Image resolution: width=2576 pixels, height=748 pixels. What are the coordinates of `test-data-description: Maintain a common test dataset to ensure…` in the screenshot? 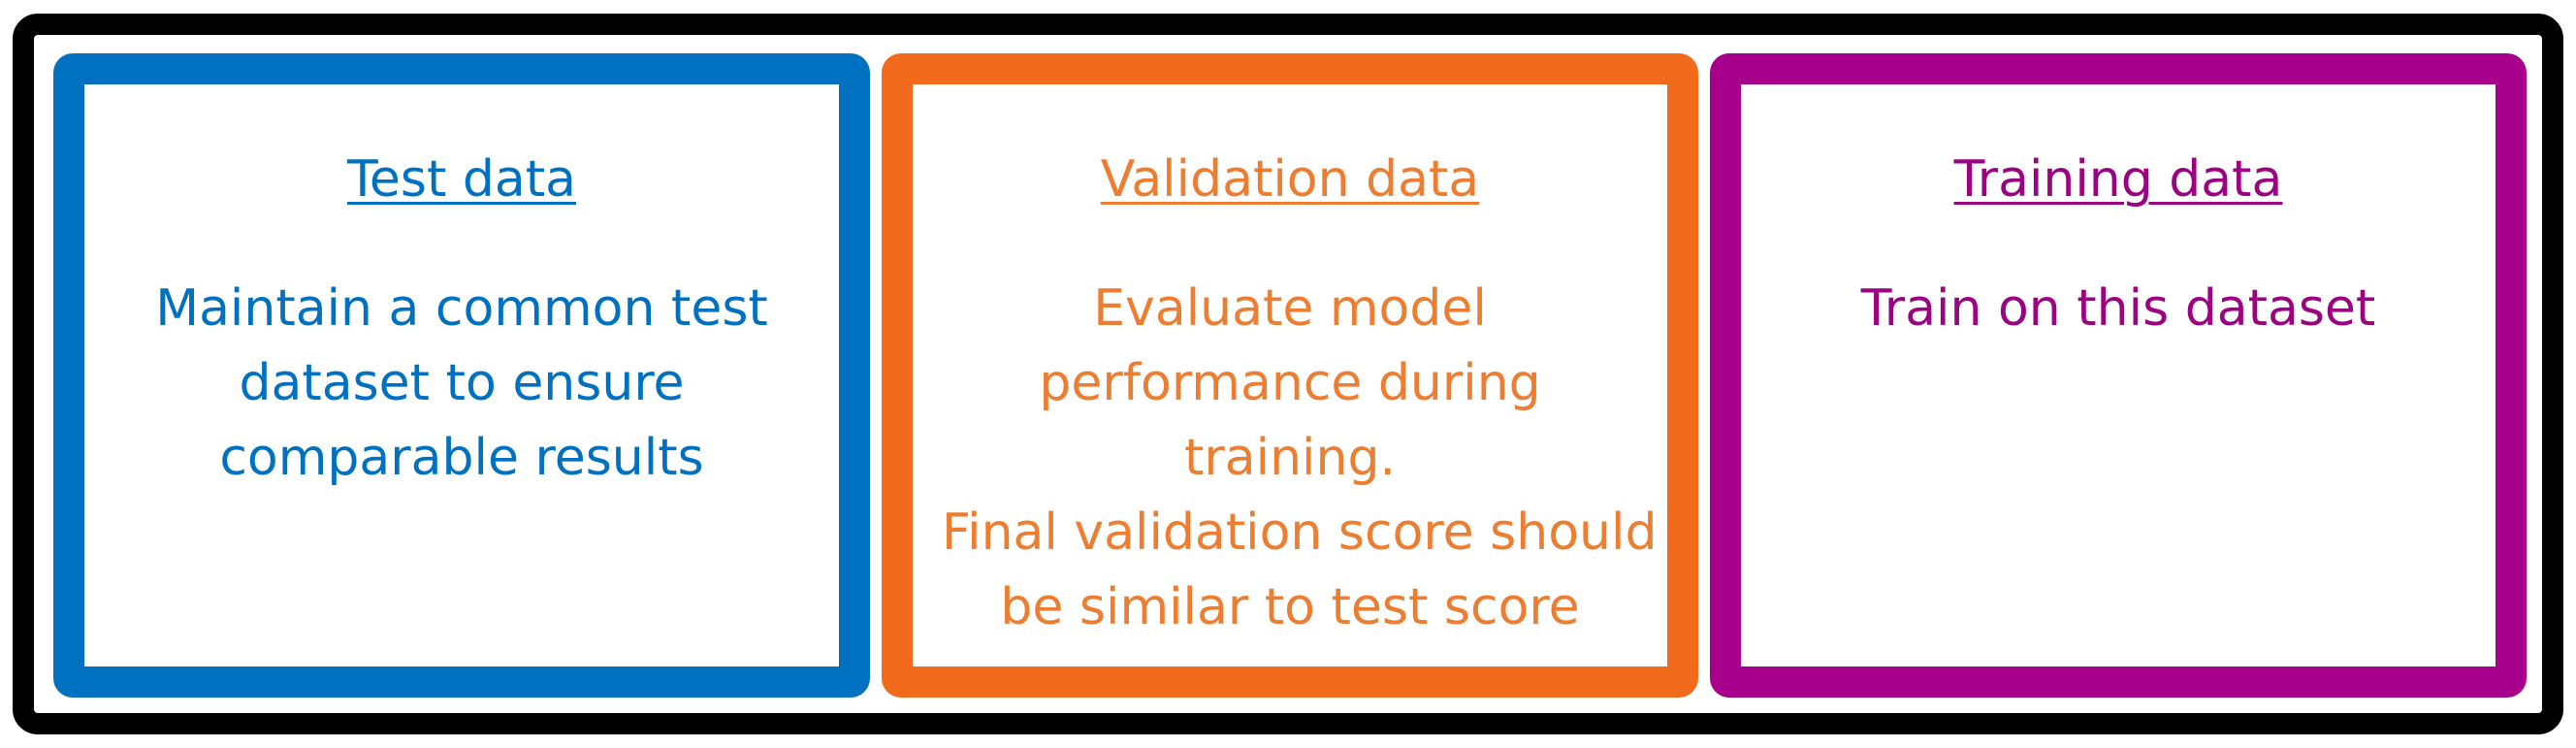 It's located at (461, 384).